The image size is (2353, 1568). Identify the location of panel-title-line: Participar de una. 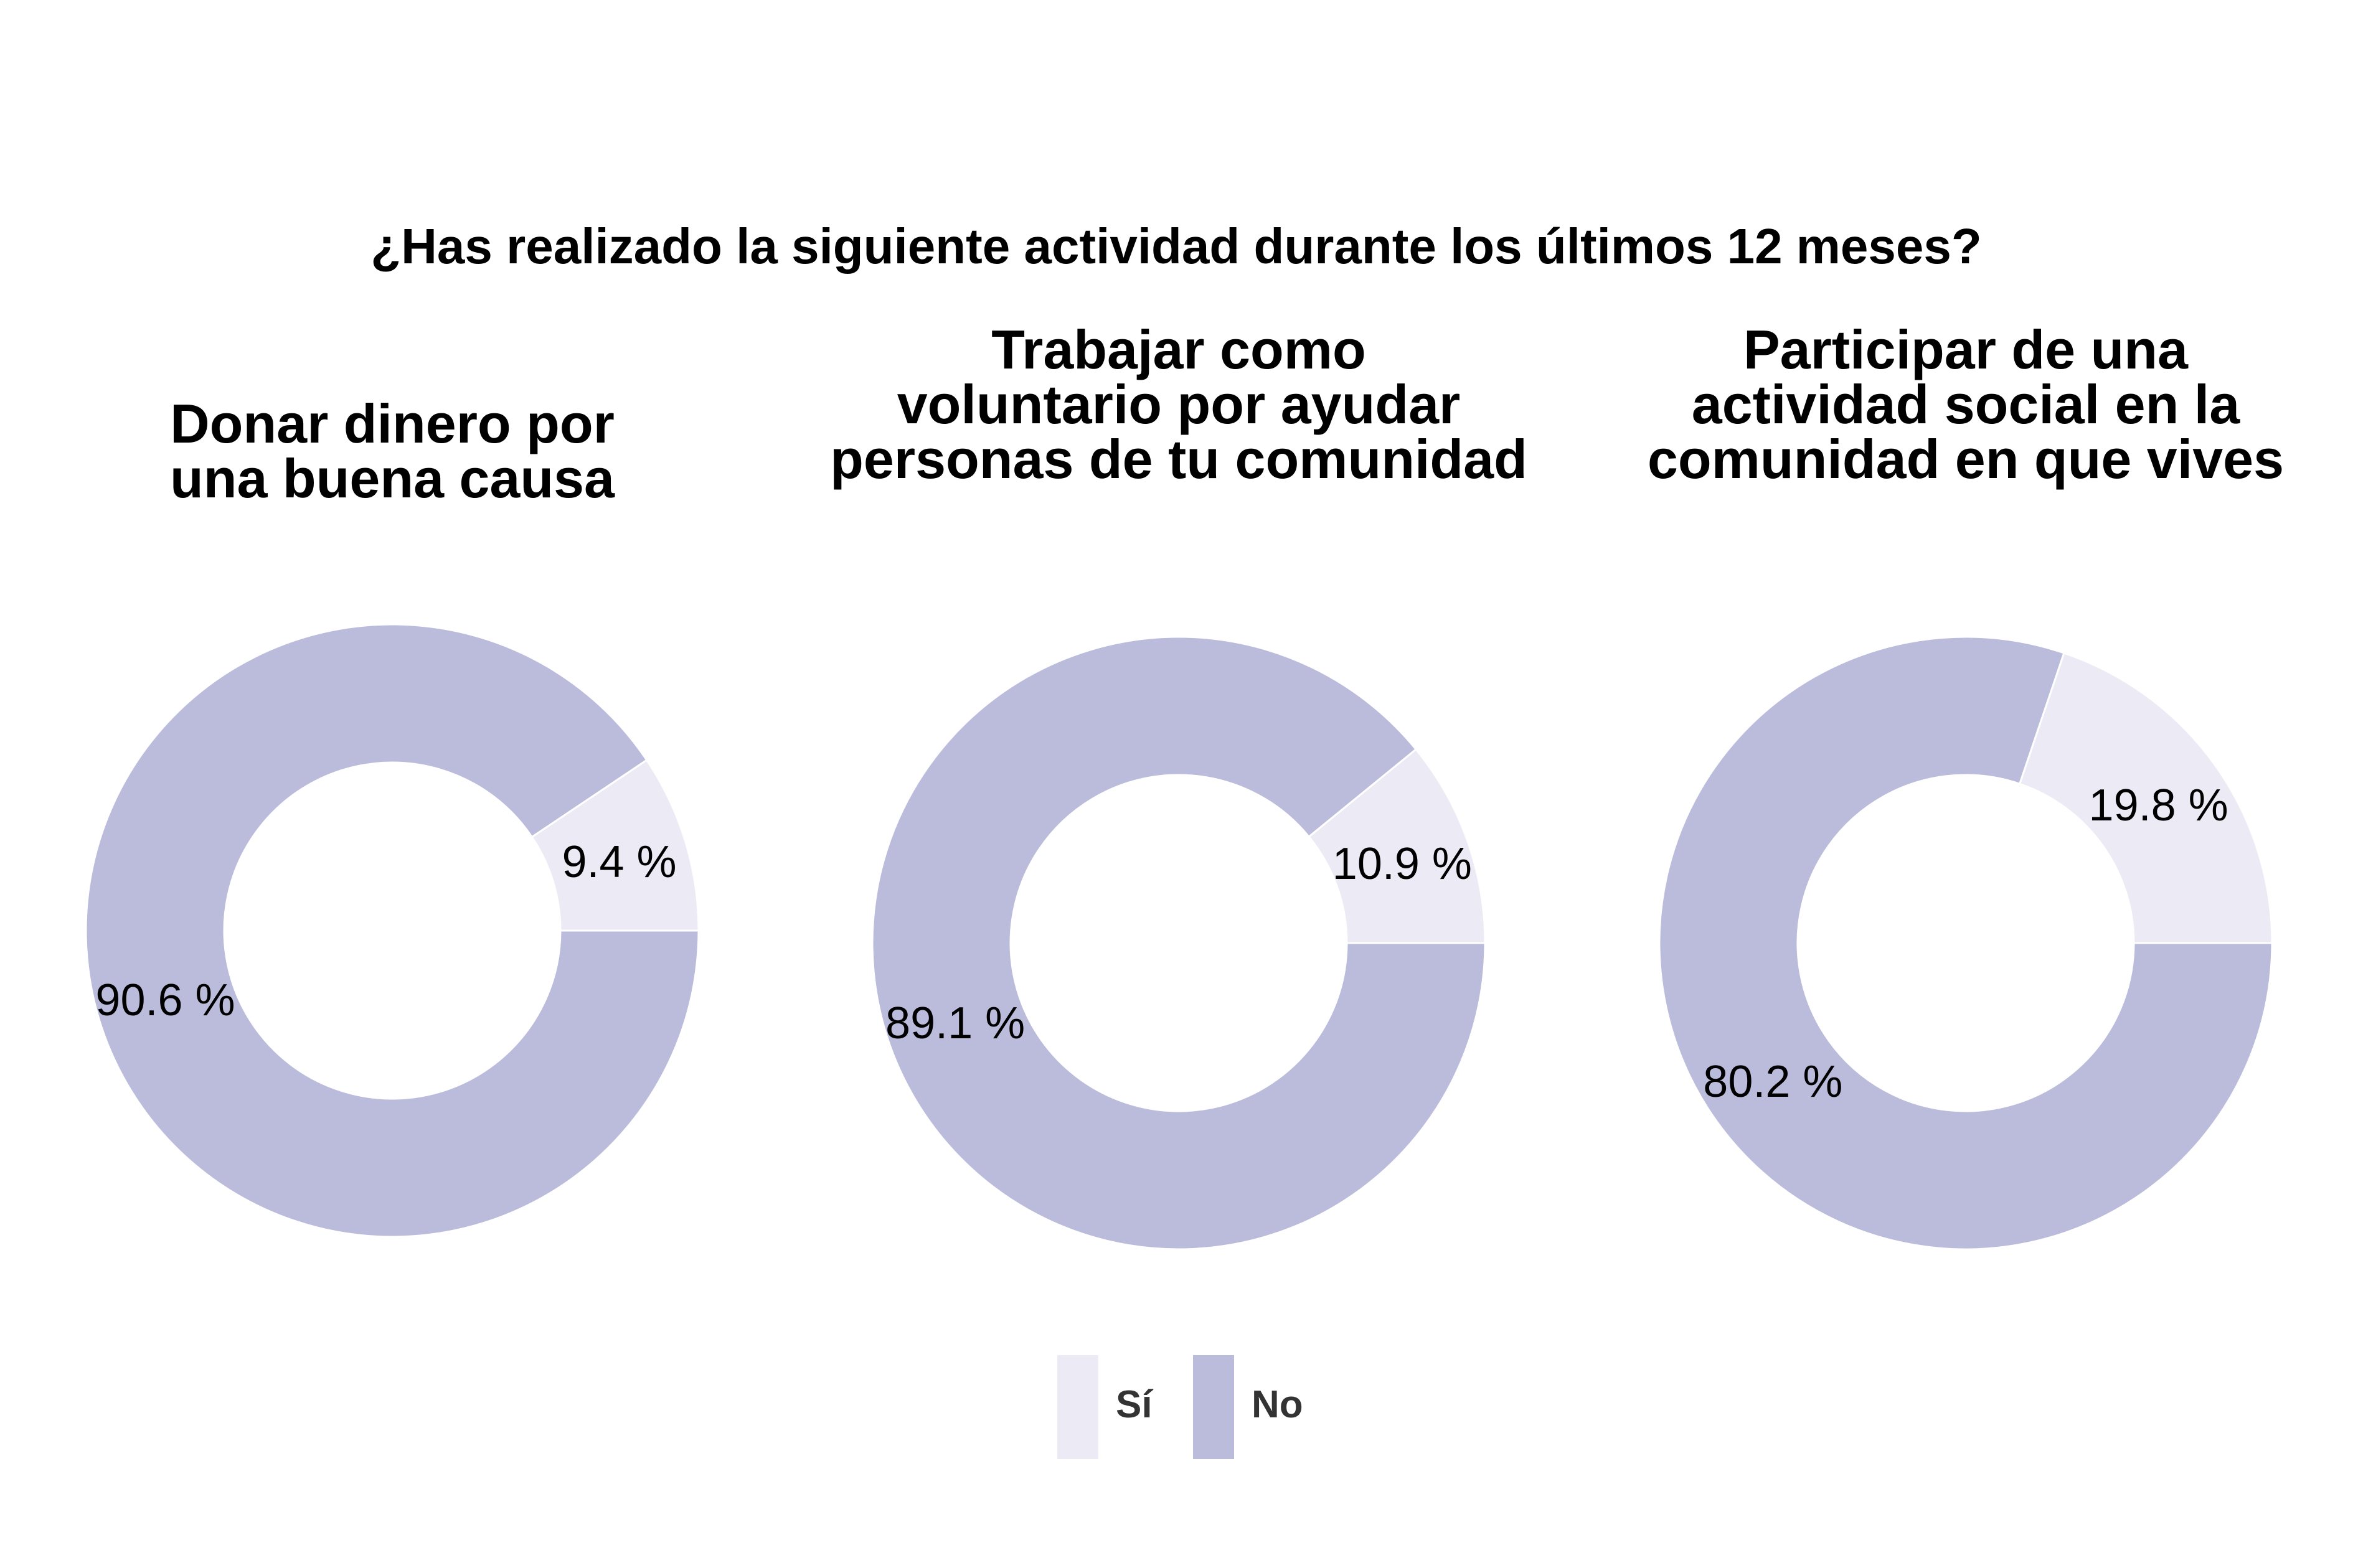
(1966, 349).